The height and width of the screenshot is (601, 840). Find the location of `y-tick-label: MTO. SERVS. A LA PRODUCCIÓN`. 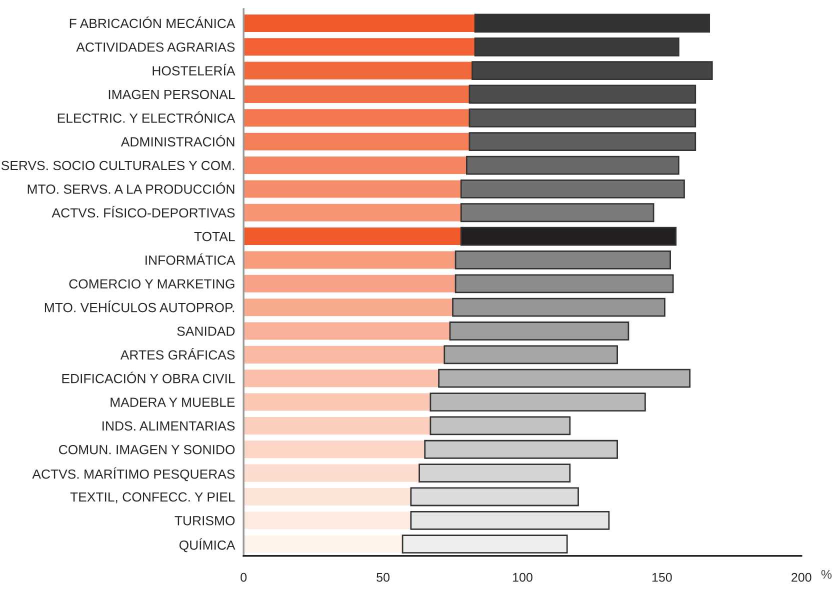

y-tick-label: MTO. SERVS. A LA PRODUCCIÓN is located at coordinates (131, 188).